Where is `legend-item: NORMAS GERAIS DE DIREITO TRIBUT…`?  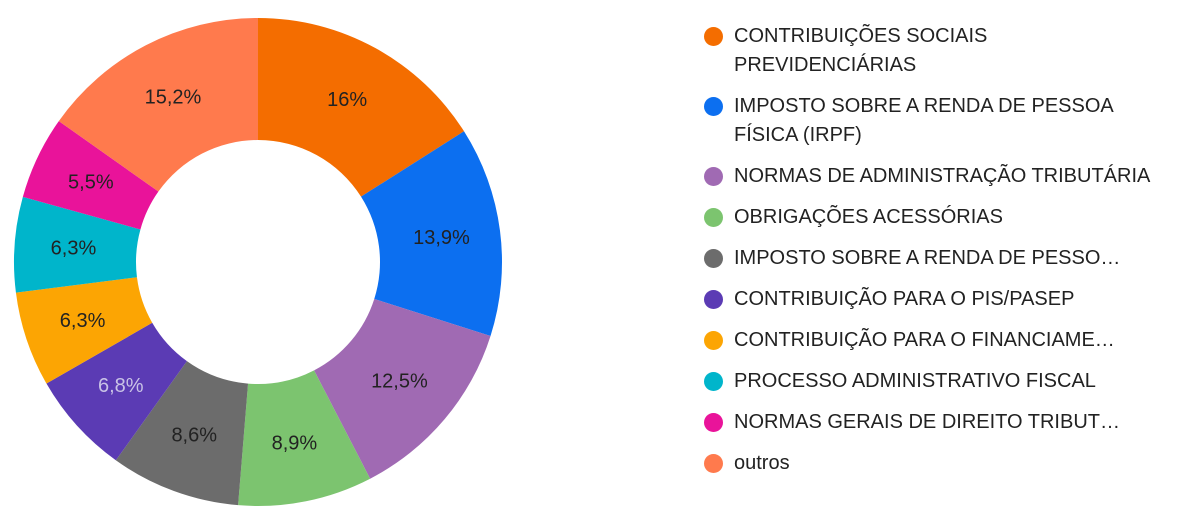 legend-item: NORMAS GERAIS DE DIREITO TRIBUT… is located at coordinates (939, 422).